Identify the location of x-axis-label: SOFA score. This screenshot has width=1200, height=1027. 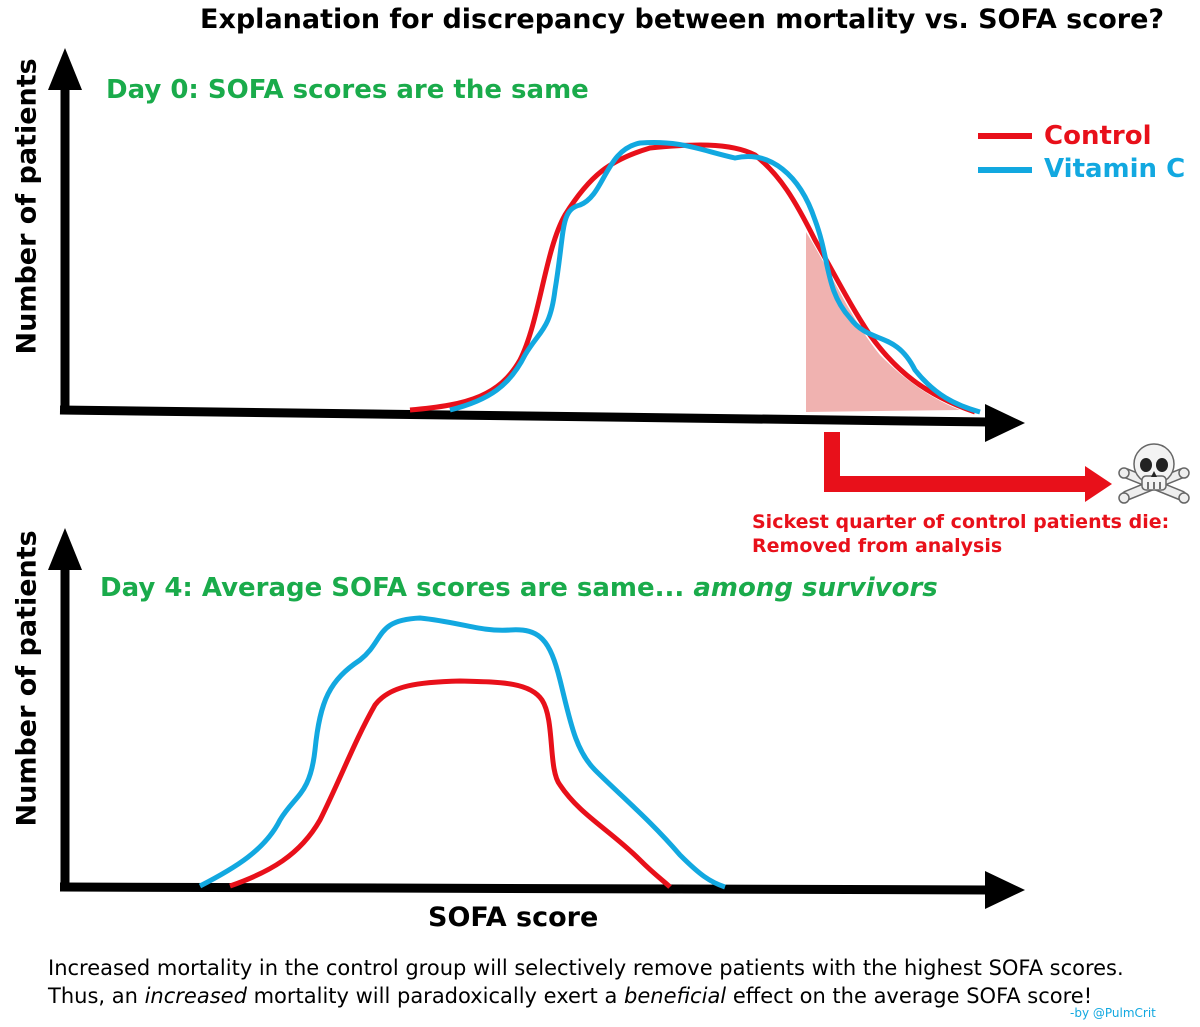
(513, 917).